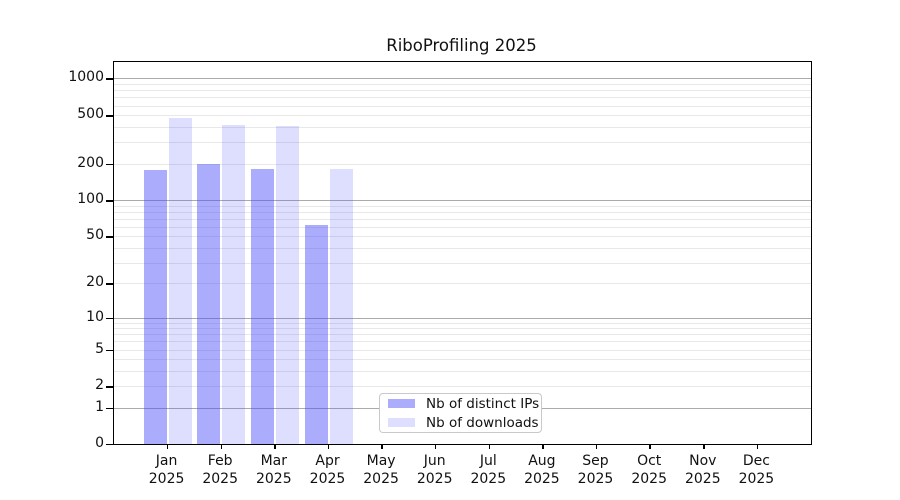 The height and width of the screenshot is (500, 900). I want to click on legend-item-distinct-ips: Nb of distinct IPs, so click(460, 404).